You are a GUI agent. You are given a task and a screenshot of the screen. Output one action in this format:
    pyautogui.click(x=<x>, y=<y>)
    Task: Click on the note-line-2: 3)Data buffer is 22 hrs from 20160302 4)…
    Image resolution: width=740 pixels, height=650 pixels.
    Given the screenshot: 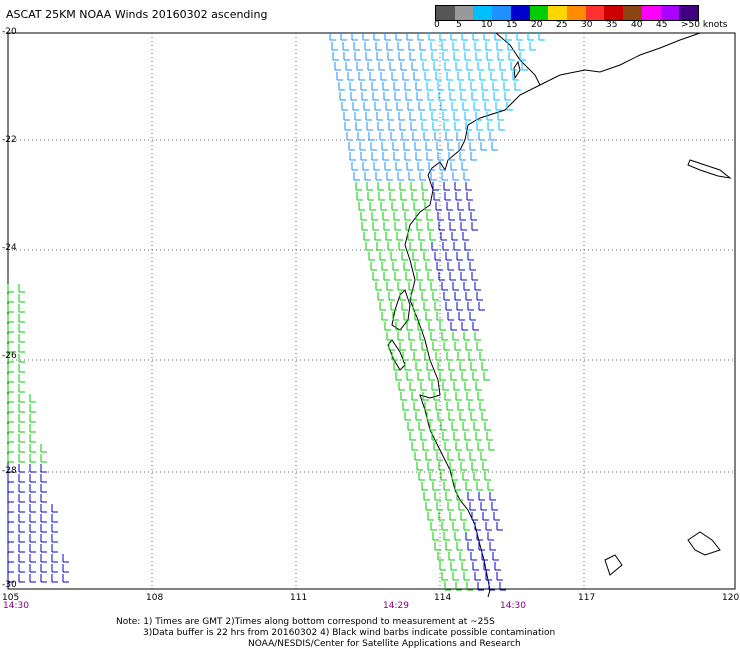 What is the action you would take?
    pyautogui.click(x=349, y=633)
    